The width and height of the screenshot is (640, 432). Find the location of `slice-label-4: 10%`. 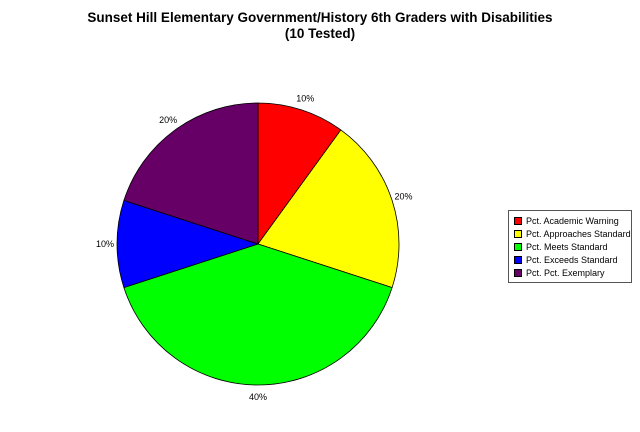

slice-label-4: 10% is located at coordinates (105, 244).